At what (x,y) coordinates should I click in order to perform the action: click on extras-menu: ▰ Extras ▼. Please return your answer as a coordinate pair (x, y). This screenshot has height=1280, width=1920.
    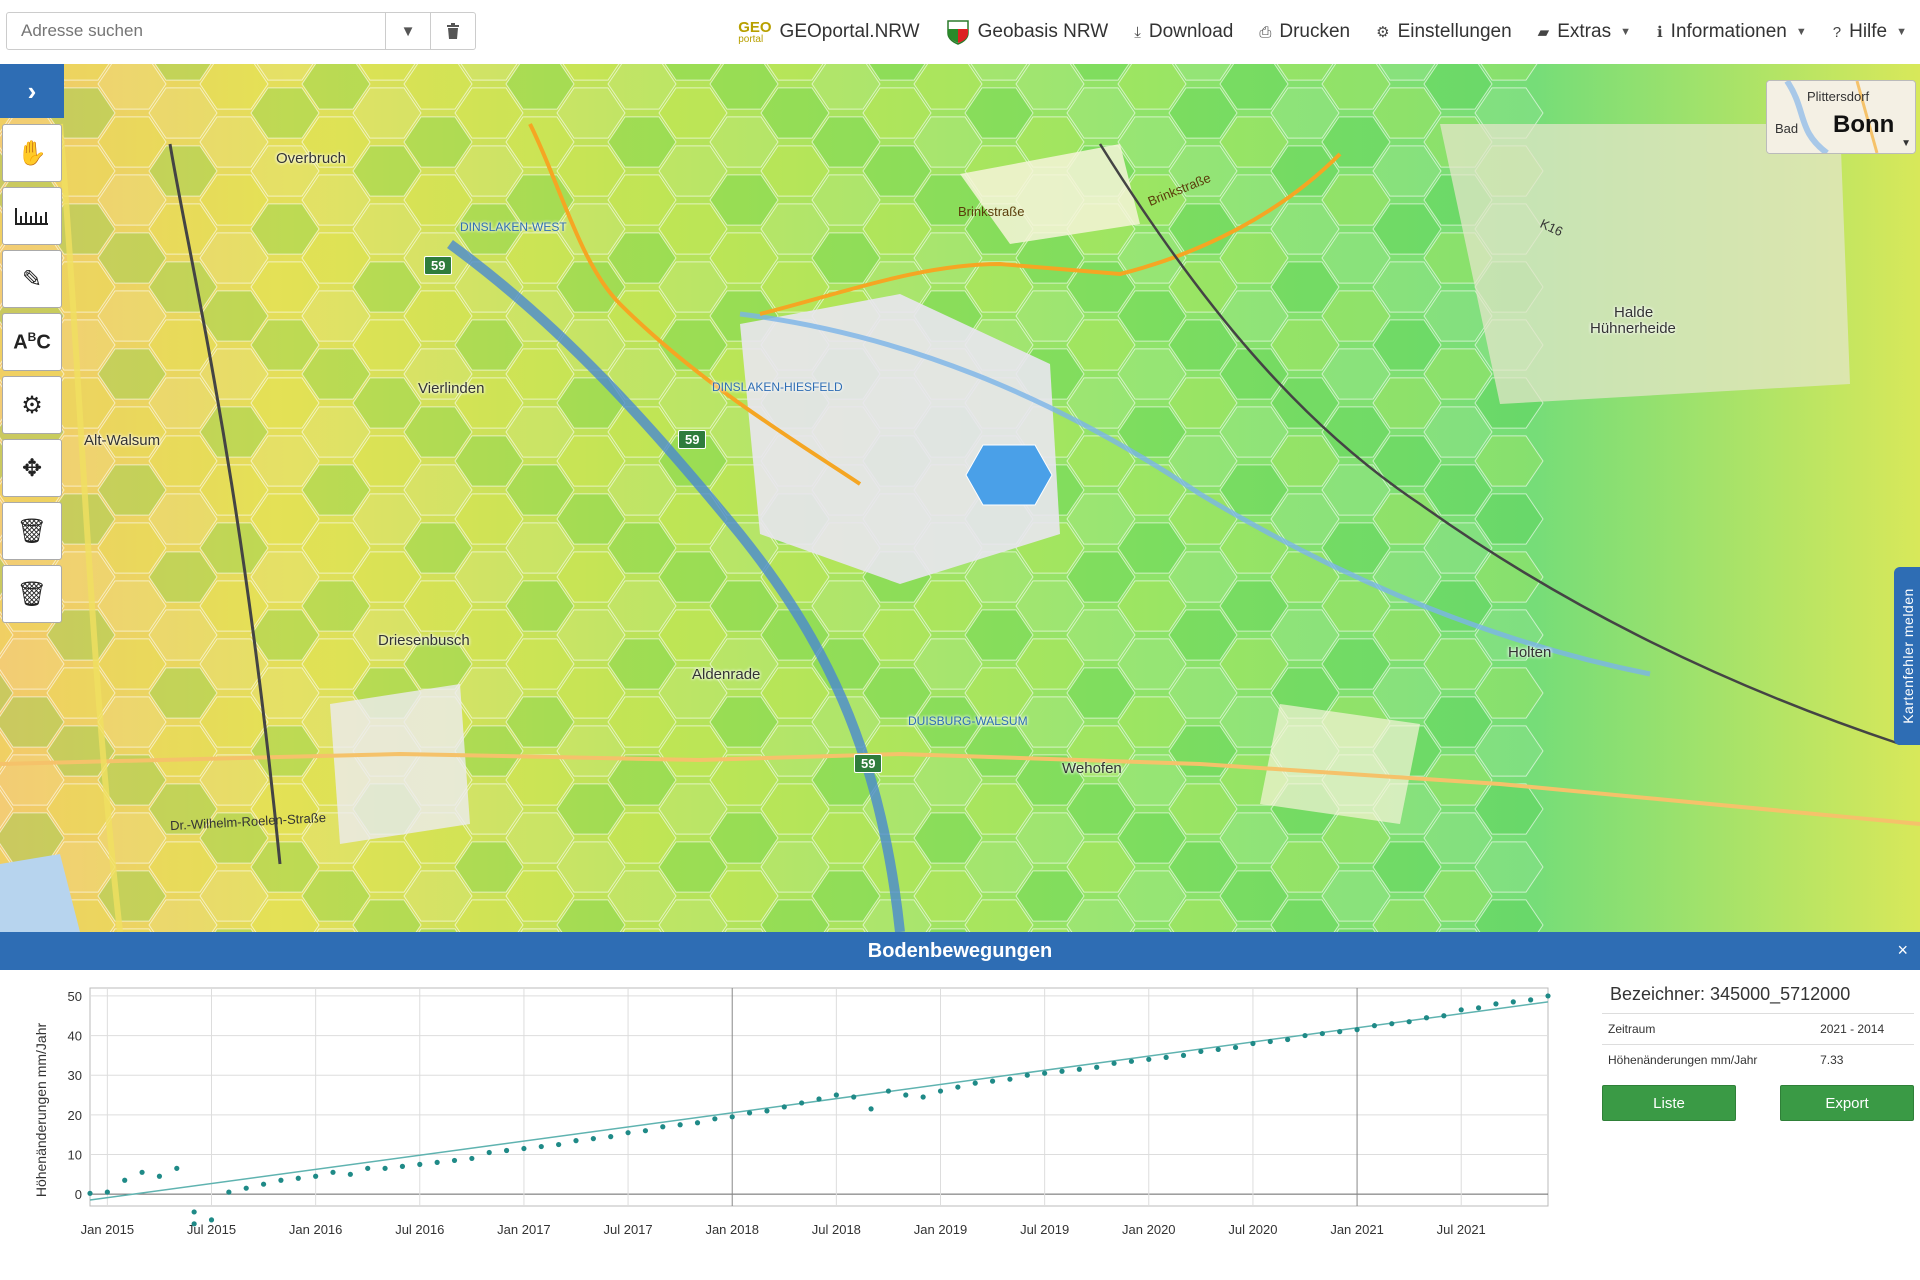
    Looking at the image, I should click on (1584, 32).